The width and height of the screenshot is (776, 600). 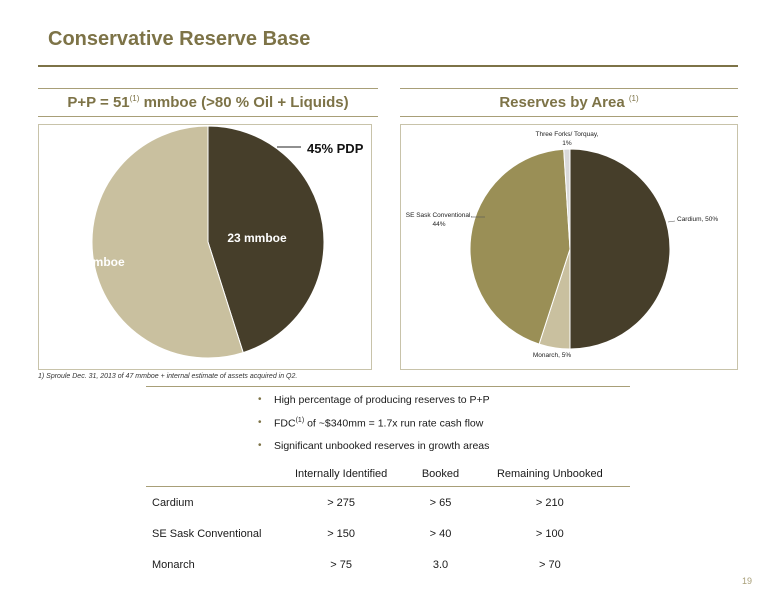 What do you see at coordinates (208, 474) in the screenshot?
I see `table-header-cell` at bounding box center [208, 474].